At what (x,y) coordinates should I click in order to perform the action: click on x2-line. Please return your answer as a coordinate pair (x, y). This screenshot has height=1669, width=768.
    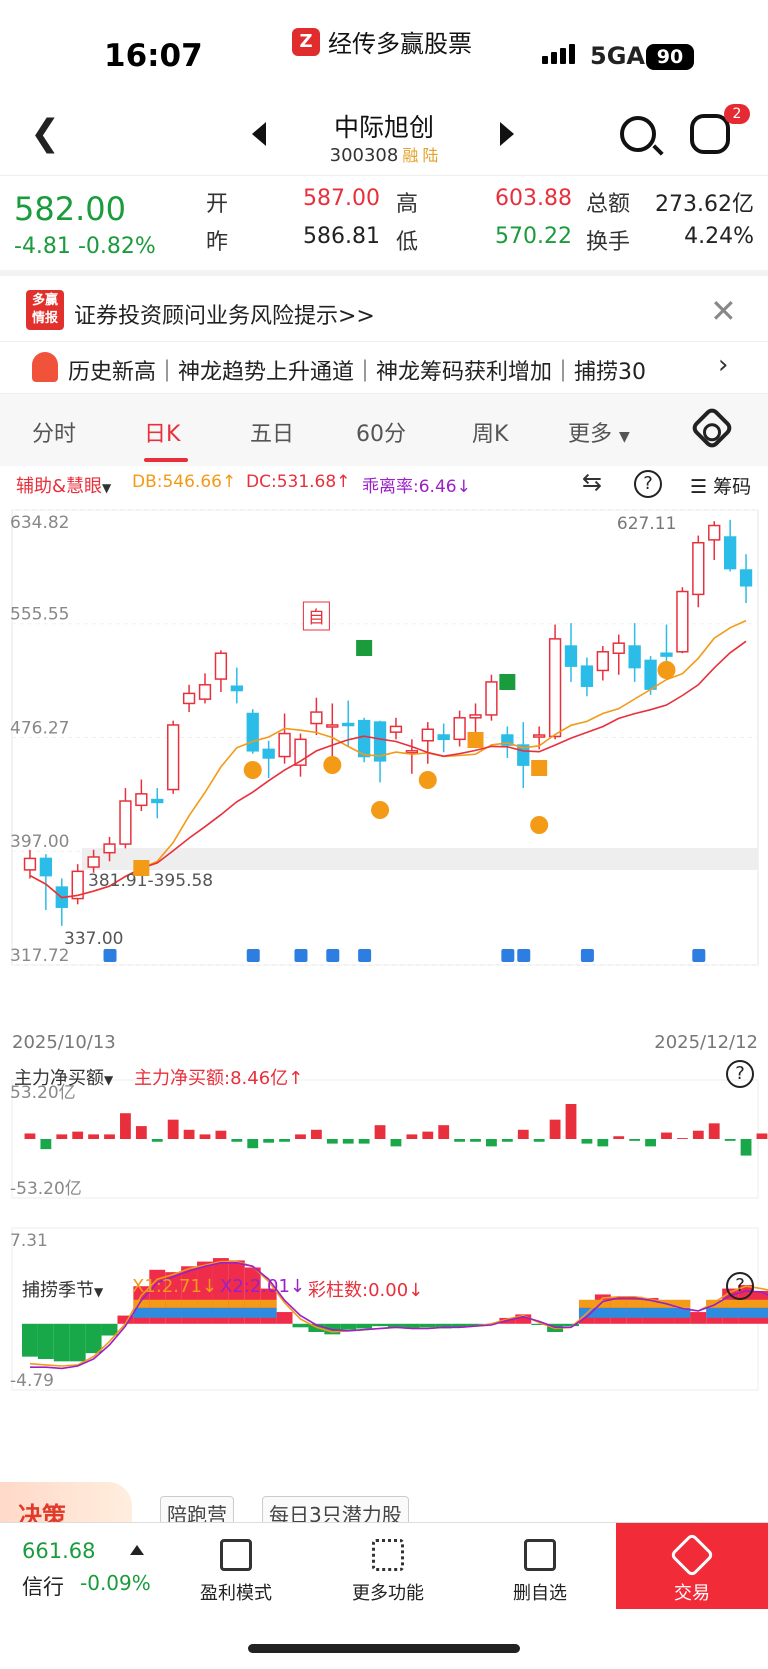
    Looking at the image, I should click on (399, 1316).